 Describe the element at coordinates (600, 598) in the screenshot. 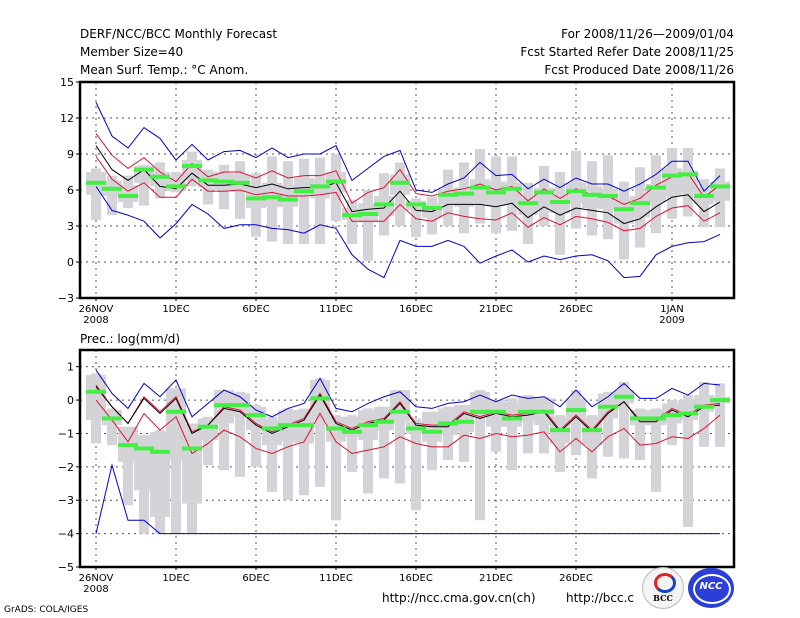

I see `bcc-url-link: http://bcc.c` at that location.